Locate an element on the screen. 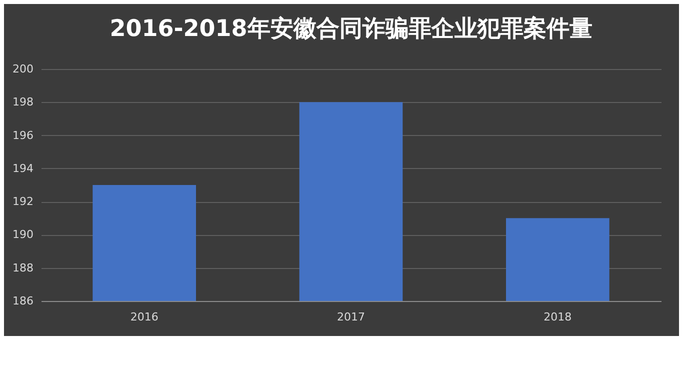  y-tick-label: 188 is located at coordinates (23, 267).